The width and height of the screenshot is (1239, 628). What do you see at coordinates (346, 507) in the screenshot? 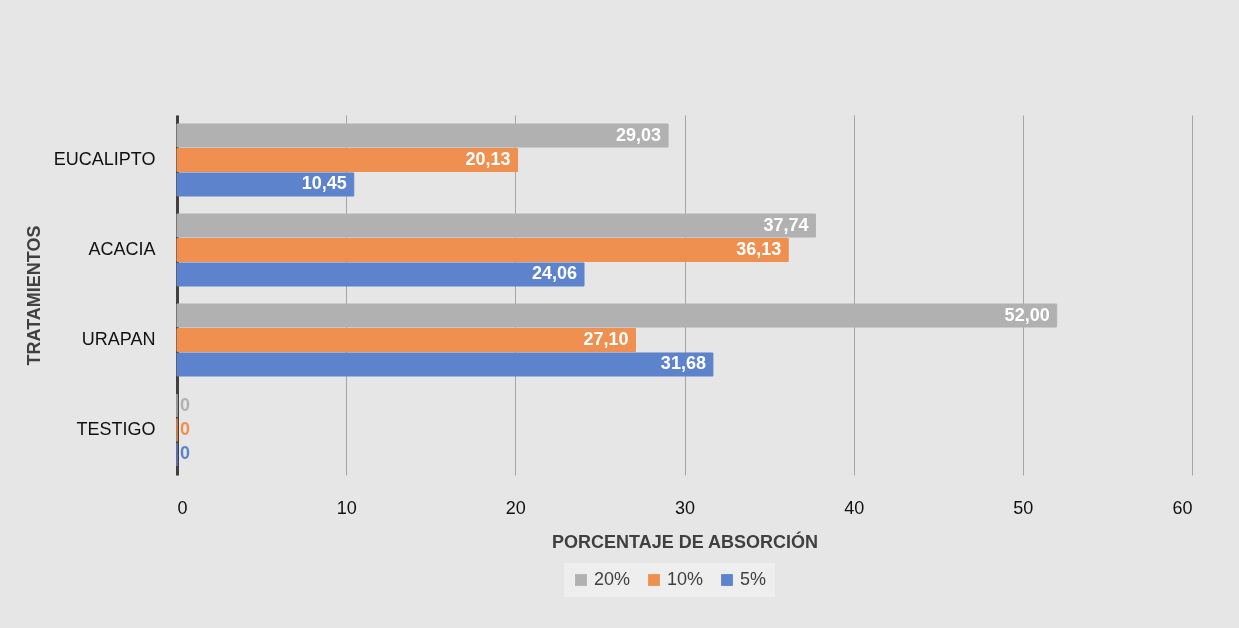
I see `x-tick-label: 10` at bounding box center [346, 507].